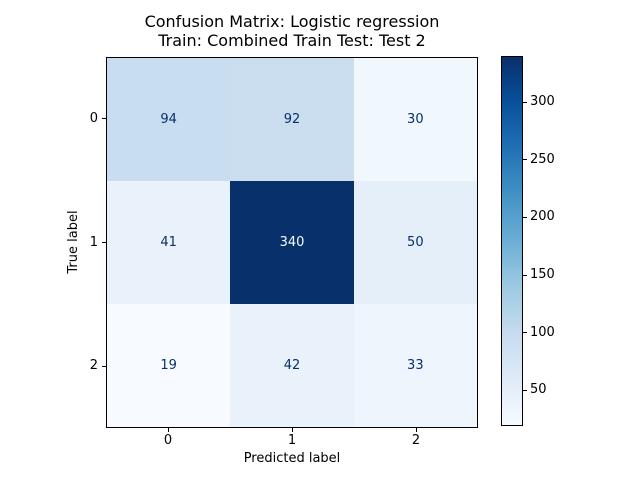  Describe the element at coordinates (168, 440) in the screenshot. I see `x-tick-label-0: 0` at that location.